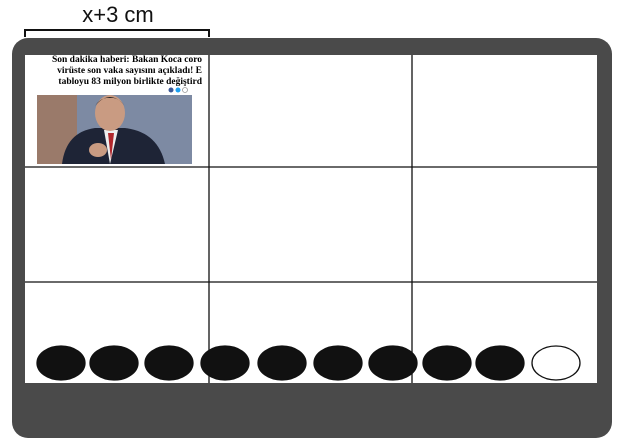 This screenshot has width=629, height=442. Describe the element at coordinates (556, 363) in the screenshot. I see `empty-circle` at that location.